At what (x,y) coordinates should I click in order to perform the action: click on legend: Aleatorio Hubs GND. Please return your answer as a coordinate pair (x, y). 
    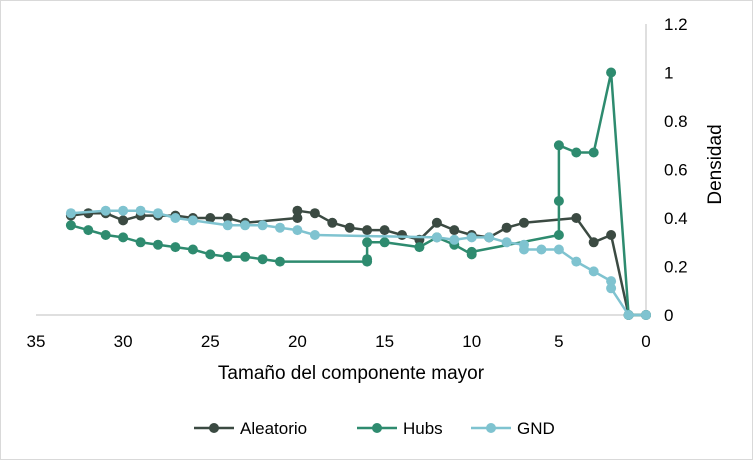
    Looking at the image, I should click on (374, 428).